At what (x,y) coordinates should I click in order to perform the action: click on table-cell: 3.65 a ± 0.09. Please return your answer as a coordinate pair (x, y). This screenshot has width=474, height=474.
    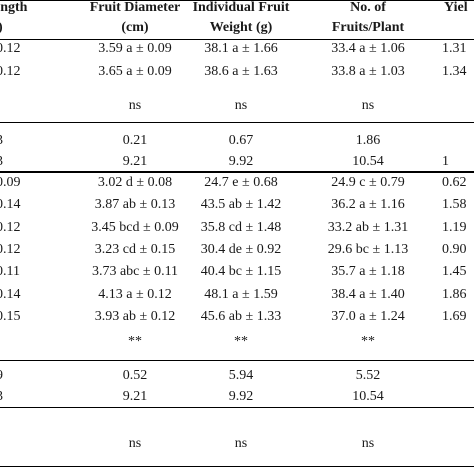
    Looking at the image, I should click on (135, 71).